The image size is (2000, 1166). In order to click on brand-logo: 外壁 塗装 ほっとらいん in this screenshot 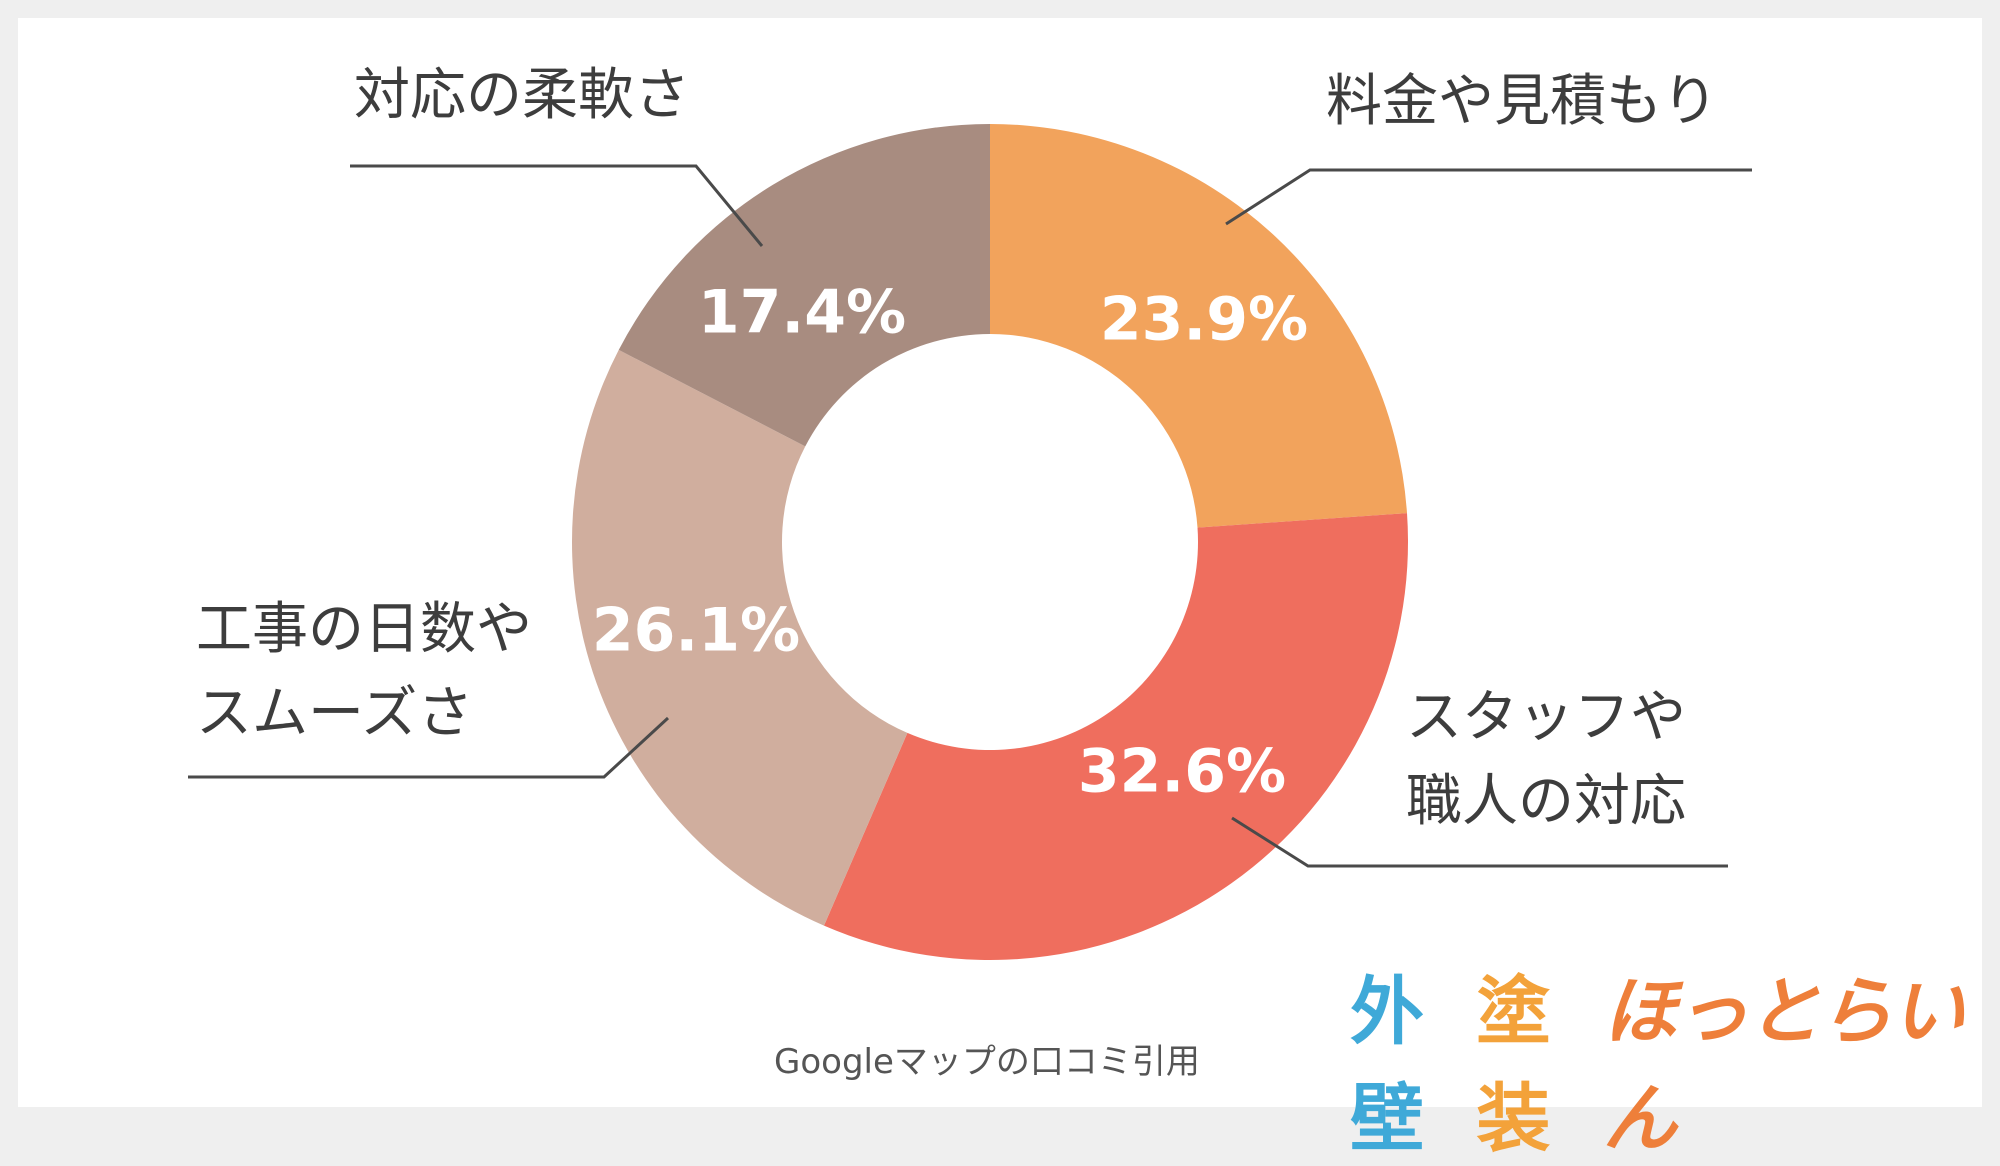, I will do `click(1666, 1065)`.